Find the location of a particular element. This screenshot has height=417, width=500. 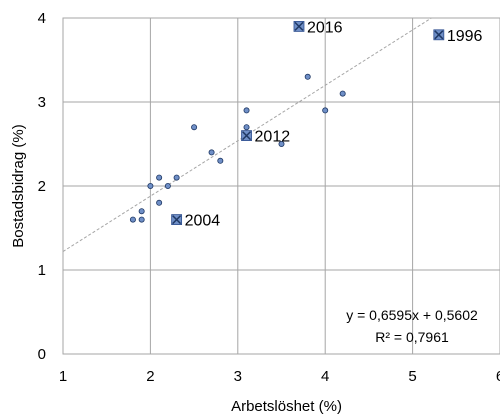

trendline-r2: R² = 0,7961 is located at coordinates (412, 337).